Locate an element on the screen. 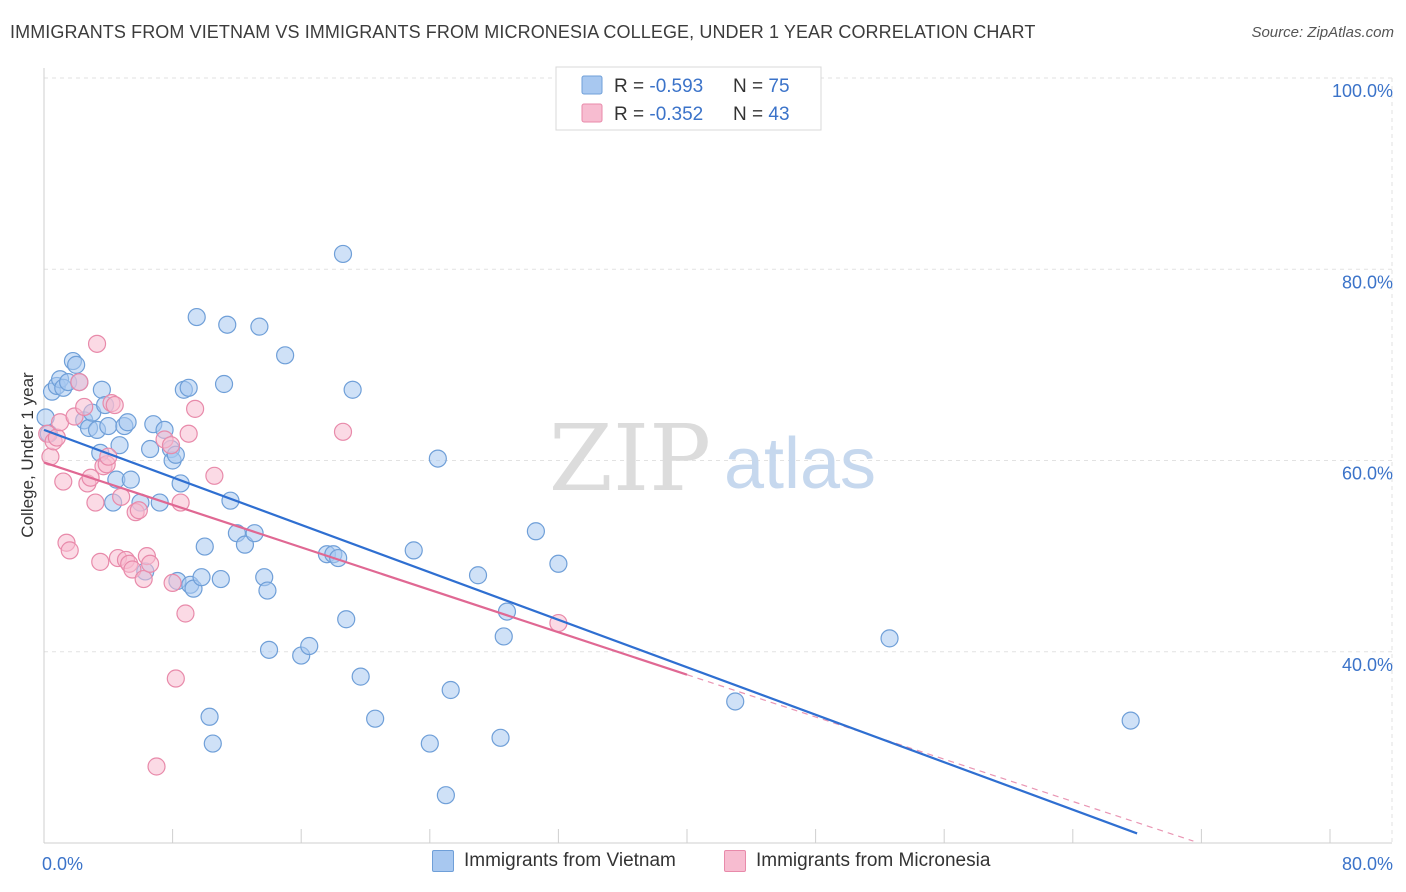 This screenshot has height=892, width=1406. source-label: Source: ZipAtlas.com is located at coordinates (1322, 32).